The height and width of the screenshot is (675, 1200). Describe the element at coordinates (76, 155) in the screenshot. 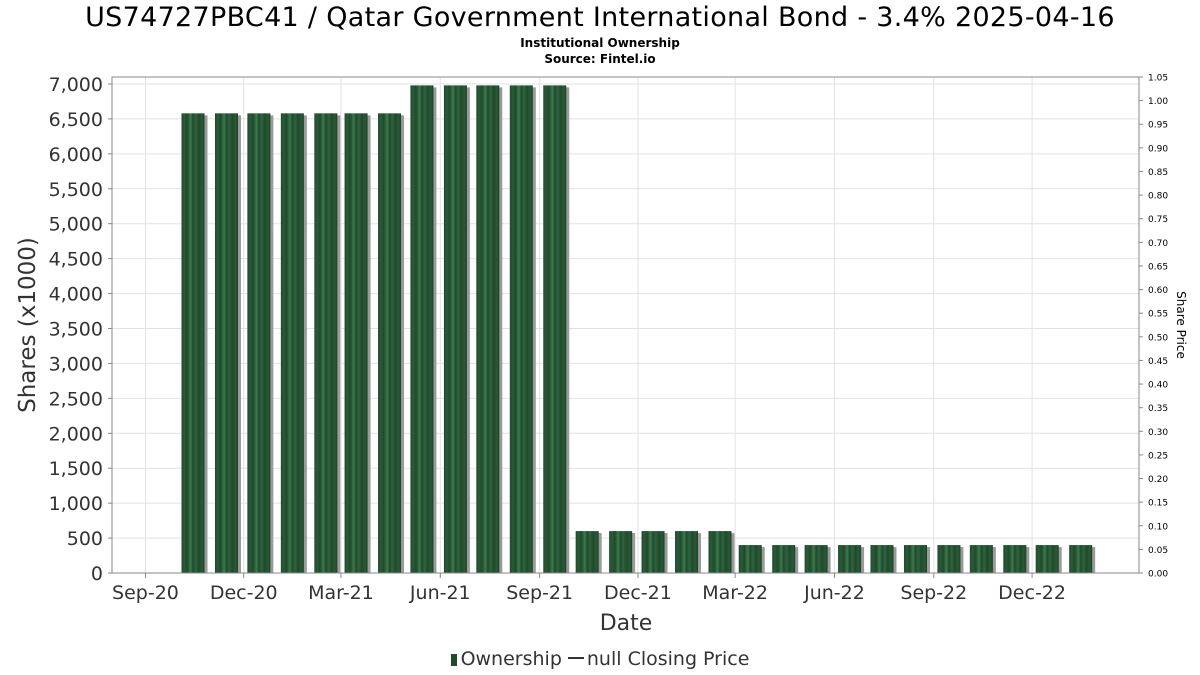

I see `y-tick-label: 6,000` at that location.